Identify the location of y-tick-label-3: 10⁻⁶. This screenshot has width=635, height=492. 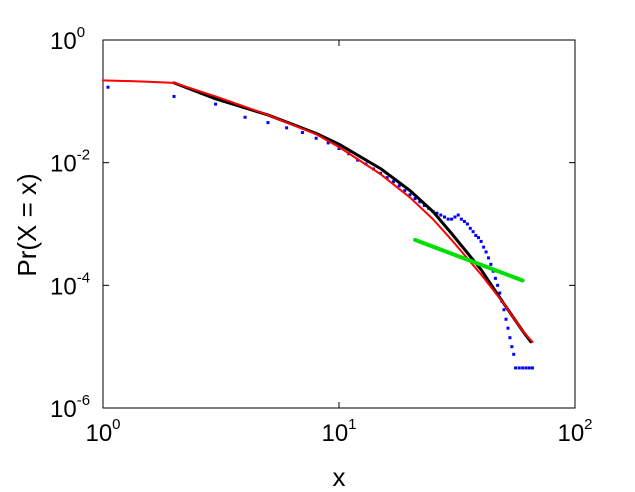
(70, 407).